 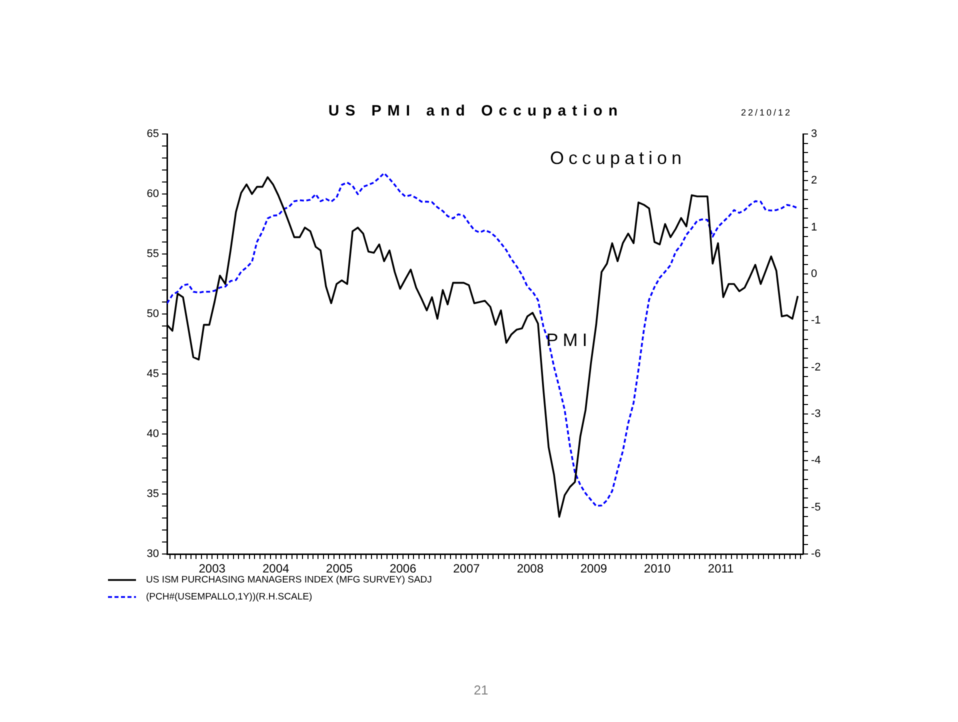 I want to click on x-tick-label: 2006, so click(x=403, y=569).